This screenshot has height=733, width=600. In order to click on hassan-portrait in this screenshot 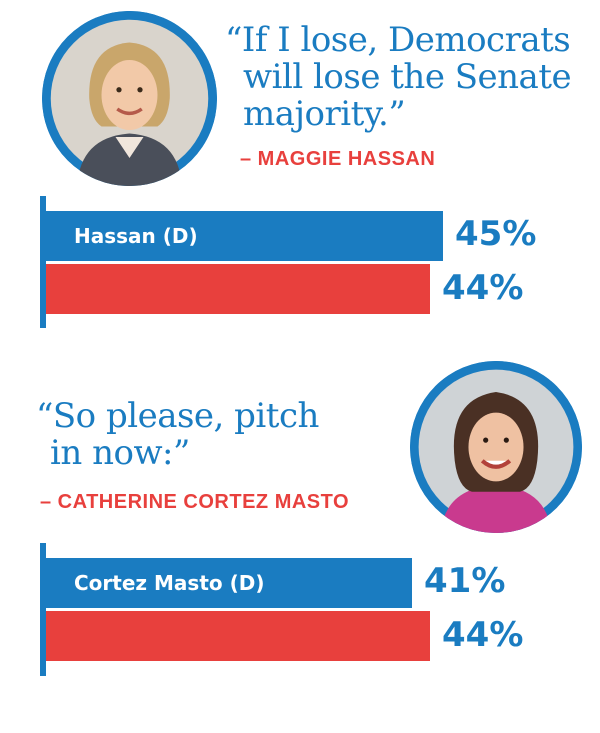, I will do `click(129, 98)`.